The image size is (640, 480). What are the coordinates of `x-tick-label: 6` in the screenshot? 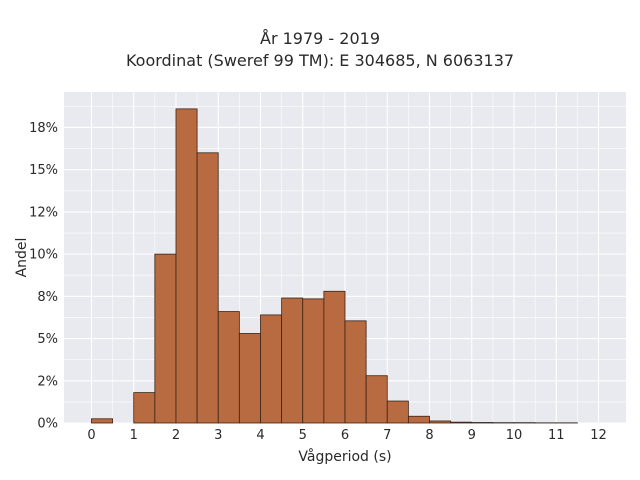 It's located at (345, 435).